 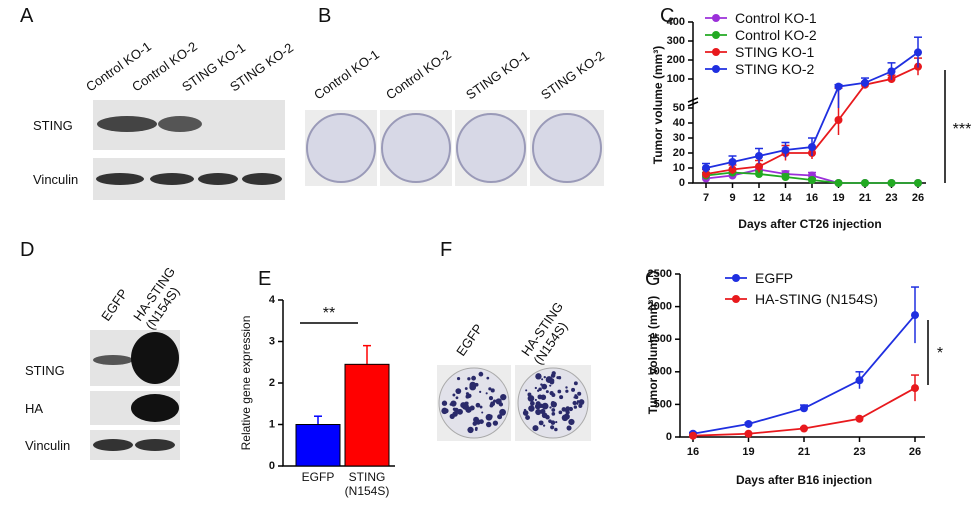 What do you see at coordinates (660, 339) in the screenshot?
I see `y-tick-label: 1500` at bounding box center [660, 339].